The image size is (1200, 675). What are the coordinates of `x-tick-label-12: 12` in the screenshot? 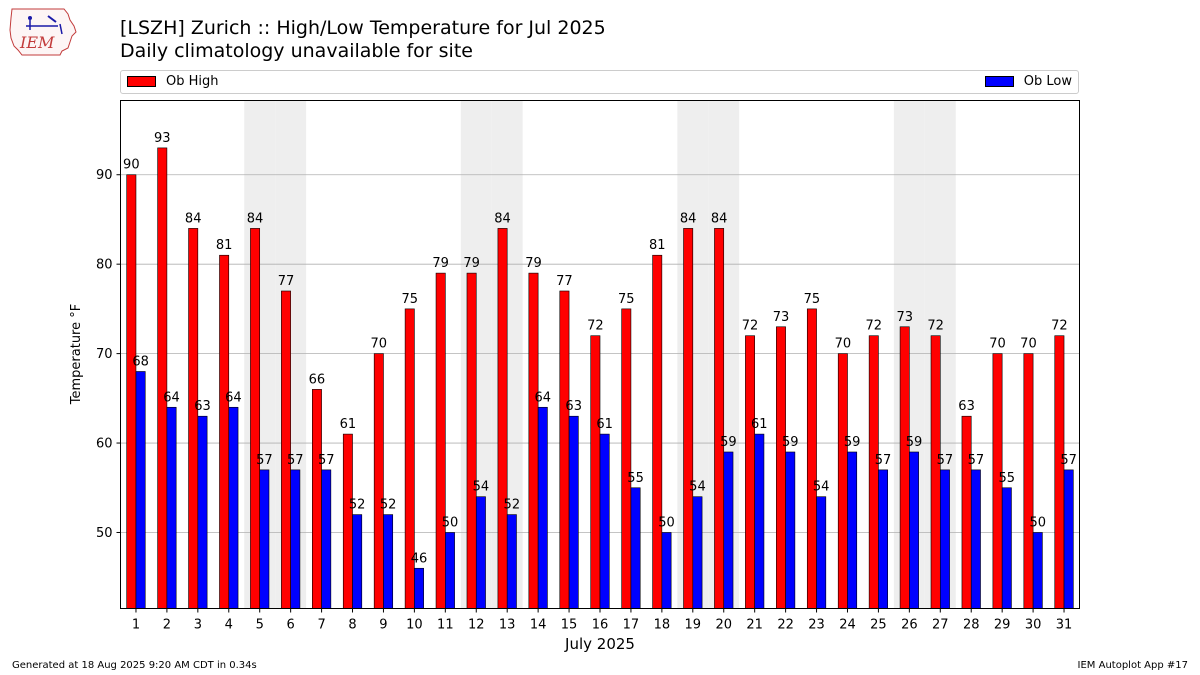 It's located at (476, 625).